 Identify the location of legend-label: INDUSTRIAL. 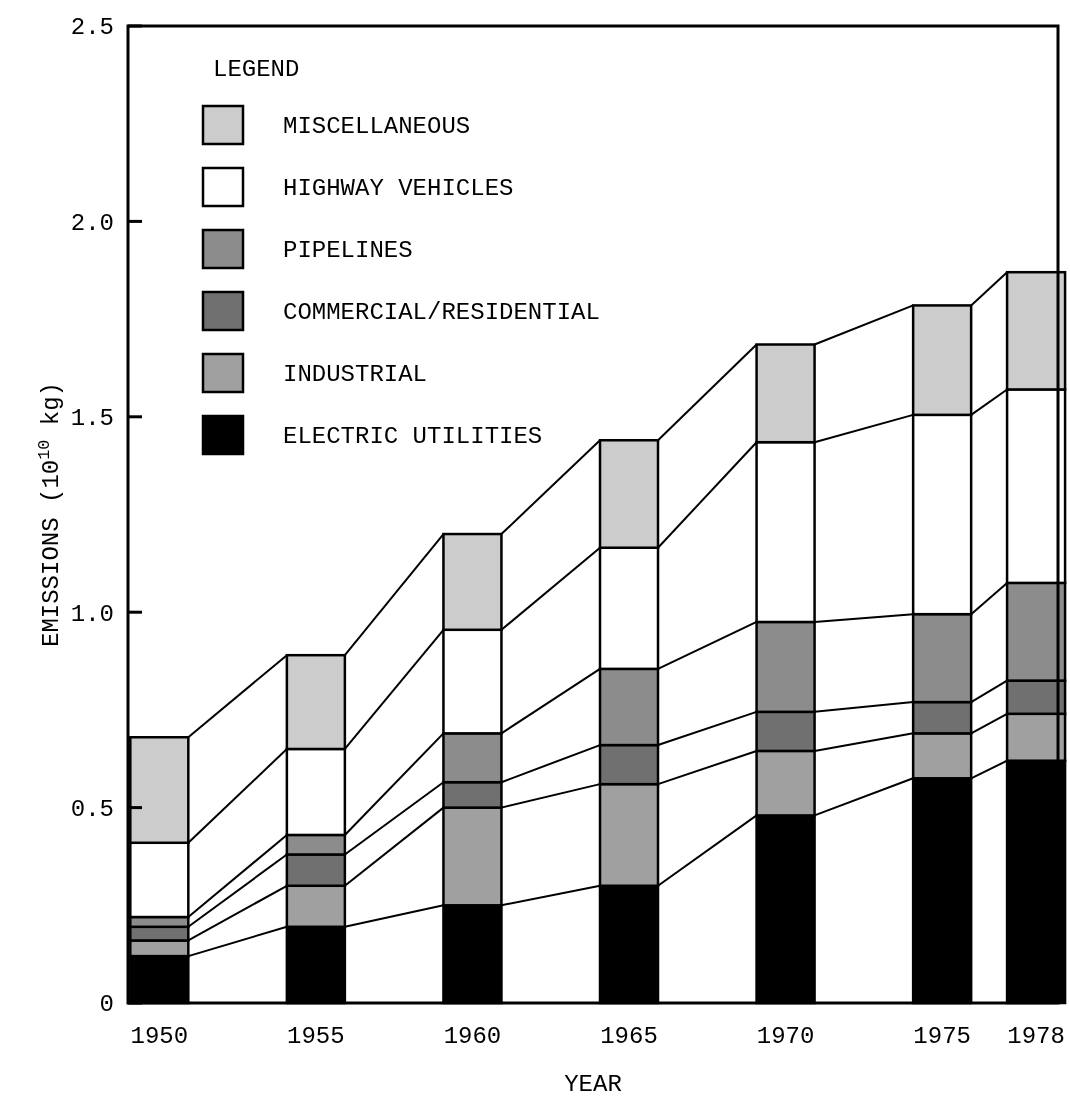
(355, 375).